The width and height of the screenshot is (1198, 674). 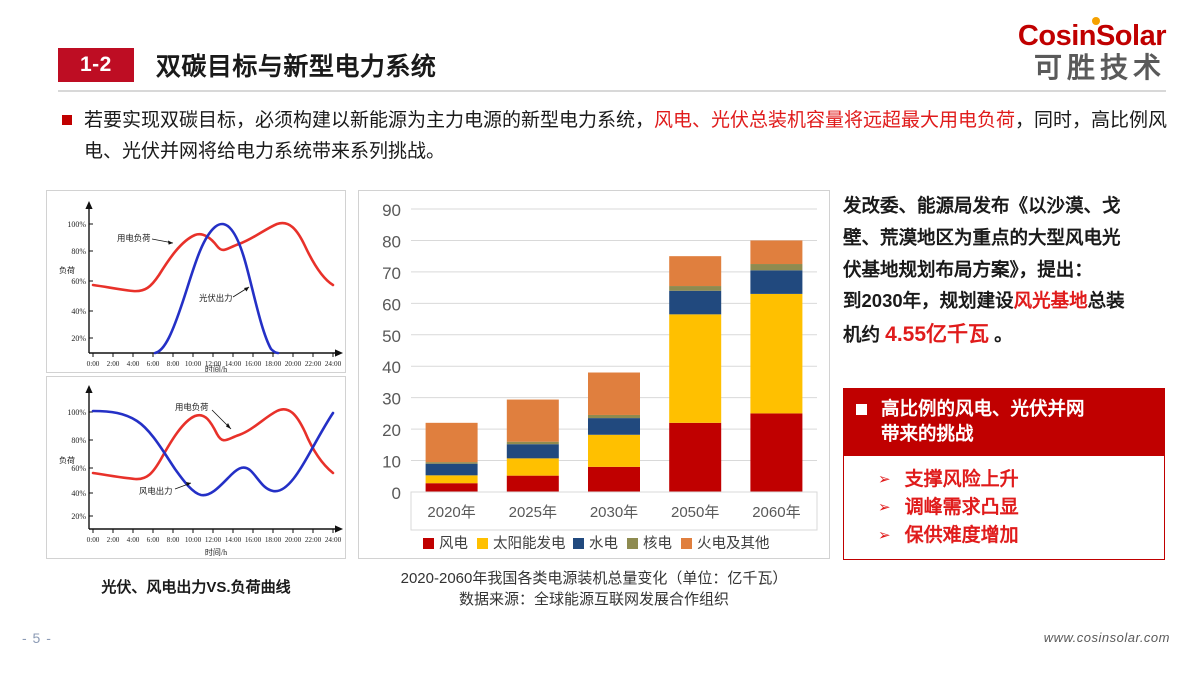 I want to click on policy-line4b: 风光基地, so click(x=1050, y=301).